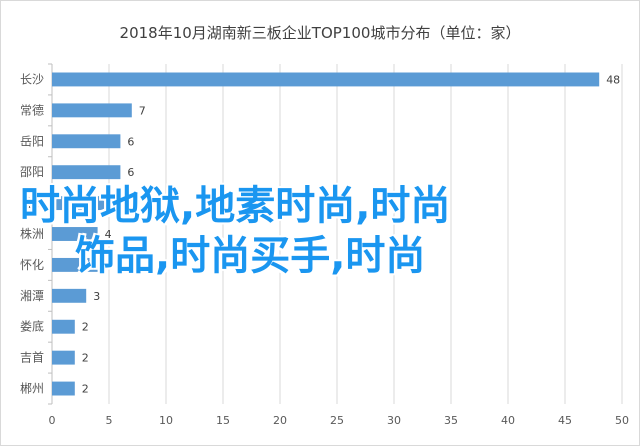  What do you see at coordinates (337, 420) in the screenshot?
I see `x-tick-label: 25` at bounding box center [337, 420].